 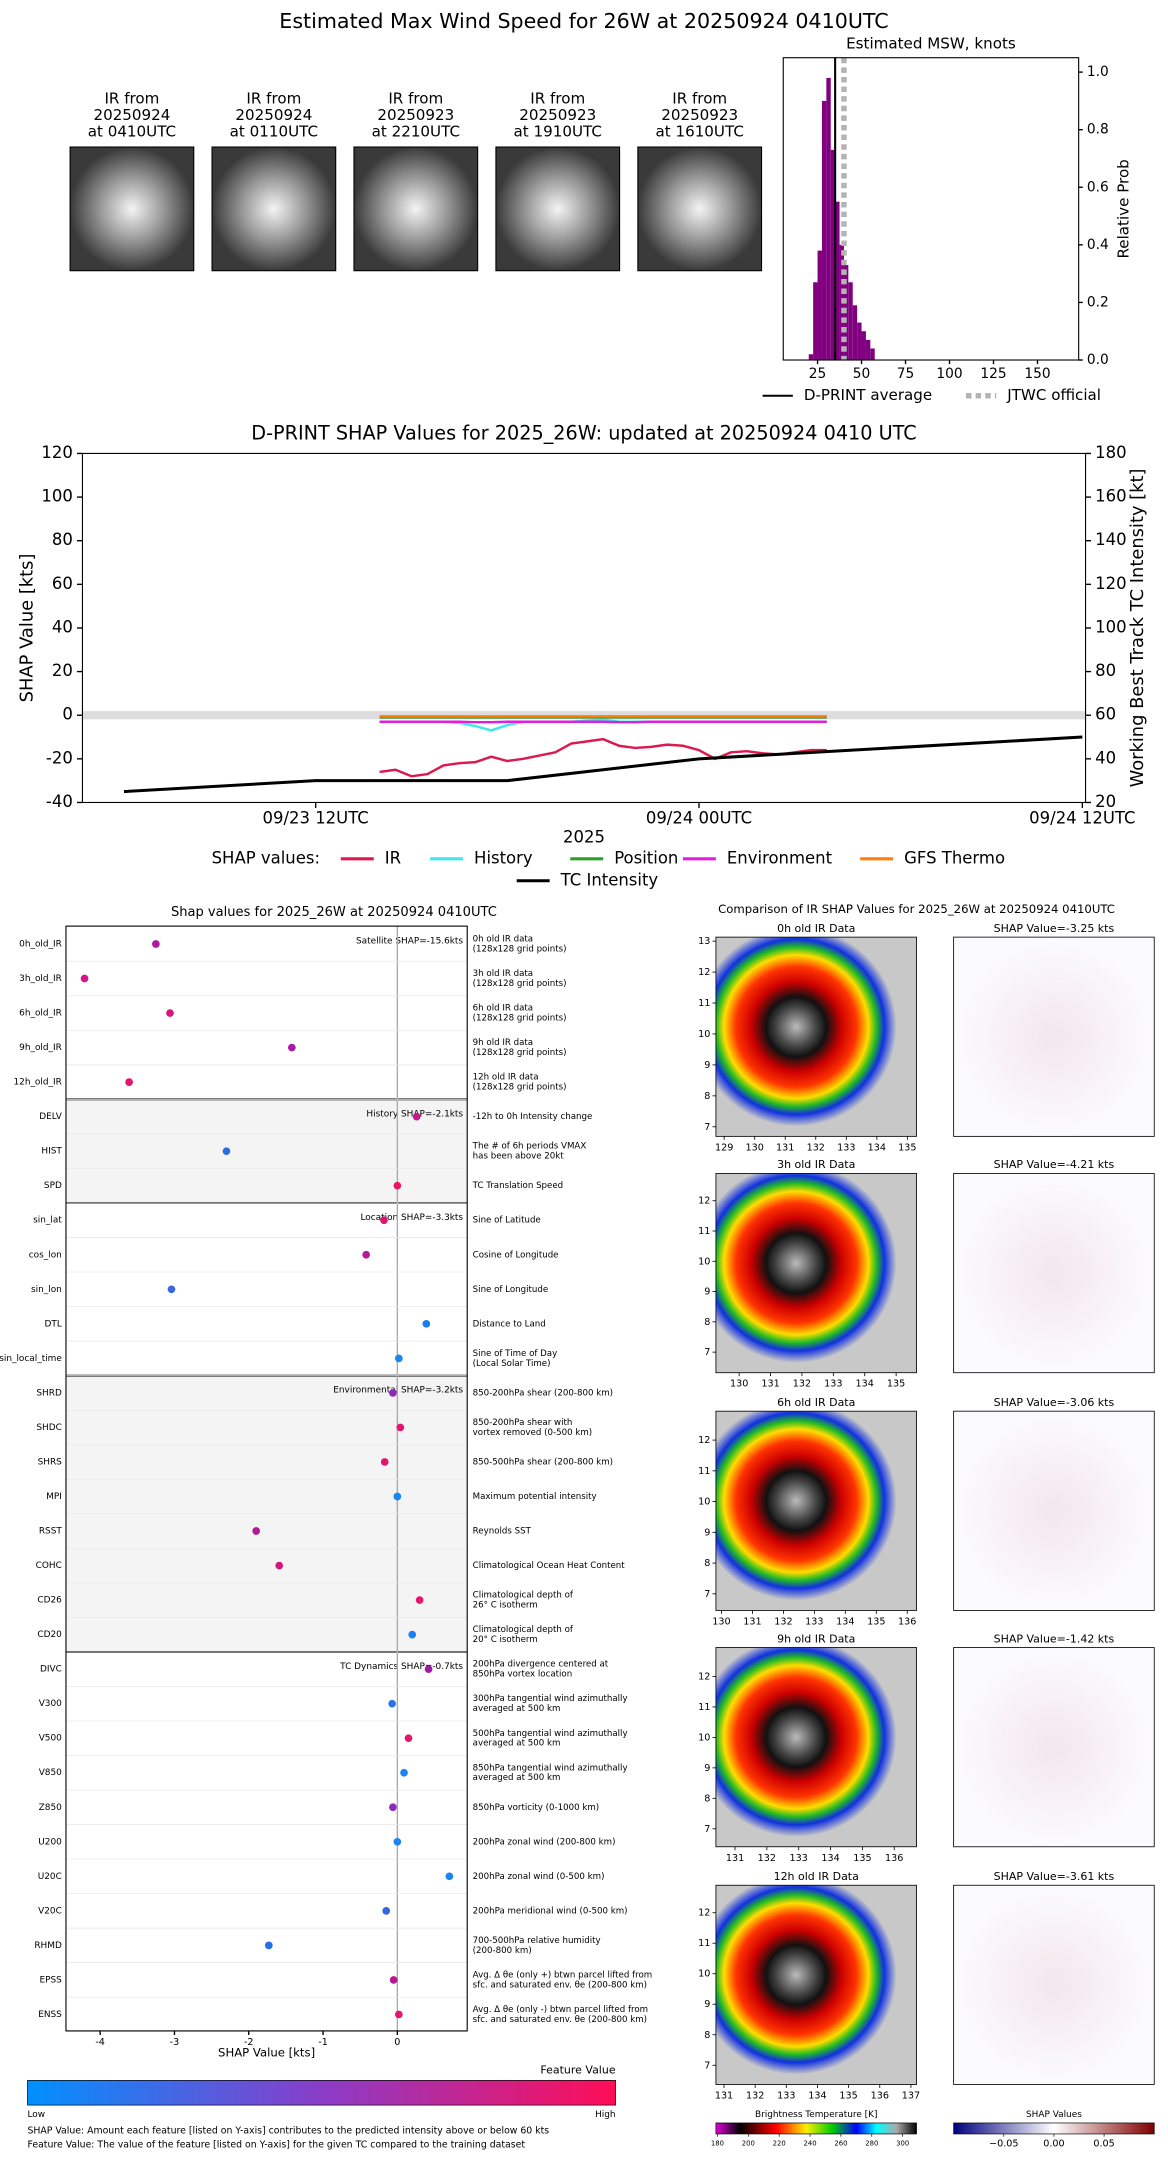 I want to click on feature-name: DTL, so click(x=53, y=1324).